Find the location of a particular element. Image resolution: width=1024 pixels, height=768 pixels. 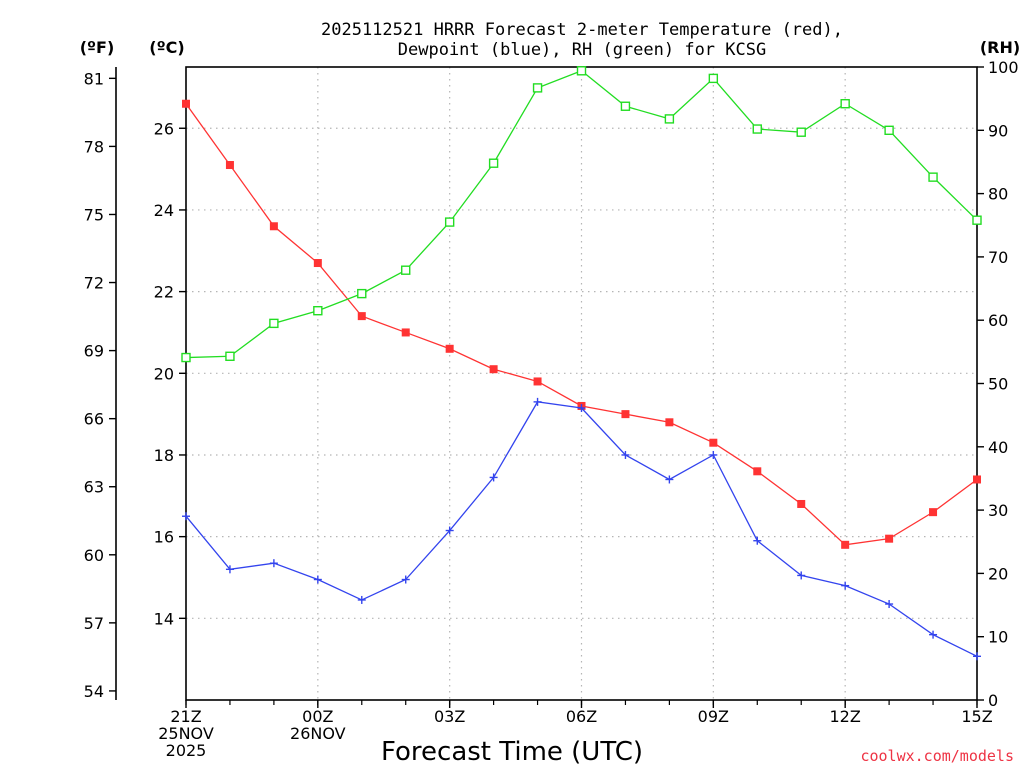

fahrenheit-tick-label: 69 is located at coordinates (94, 351).